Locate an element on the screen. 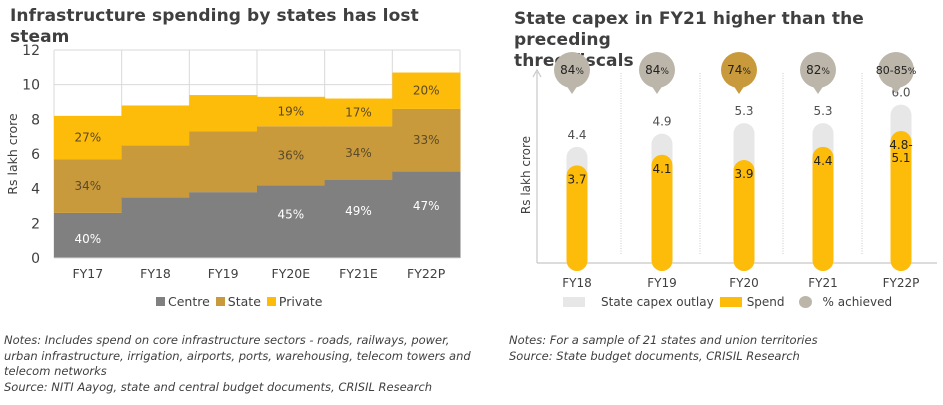 Image resolution: width=943 pixels, height=405 pixels. bubble-value: 80-85 is located at coordinates (892, 70).